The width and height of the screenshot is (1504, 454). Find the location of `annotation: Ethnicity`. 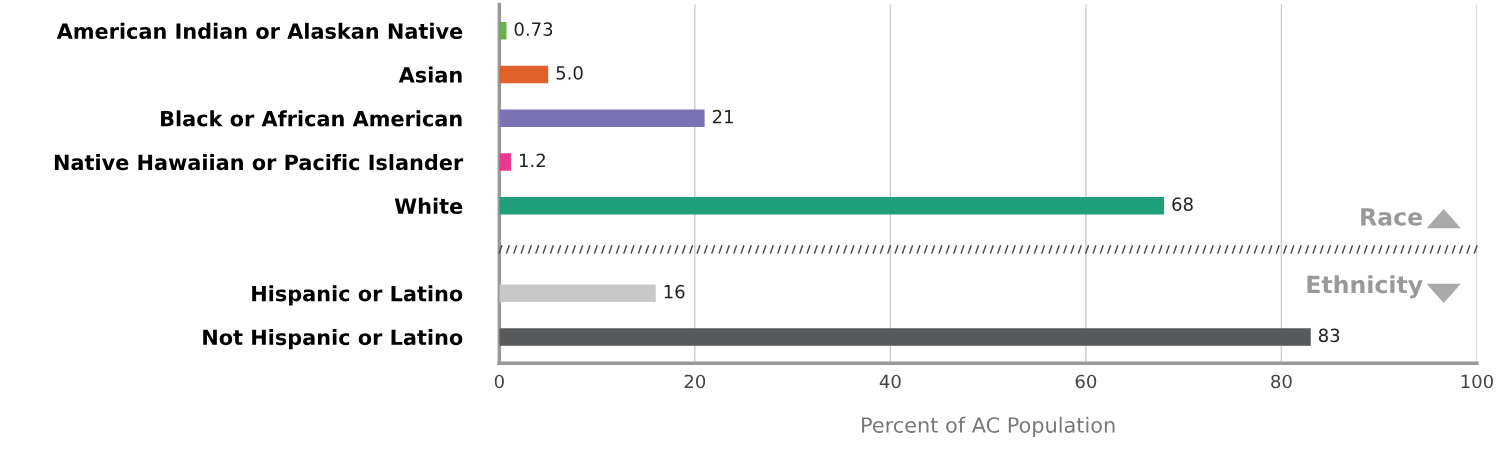

annotation: Ethnicity is located at coordinates (1365, 287).